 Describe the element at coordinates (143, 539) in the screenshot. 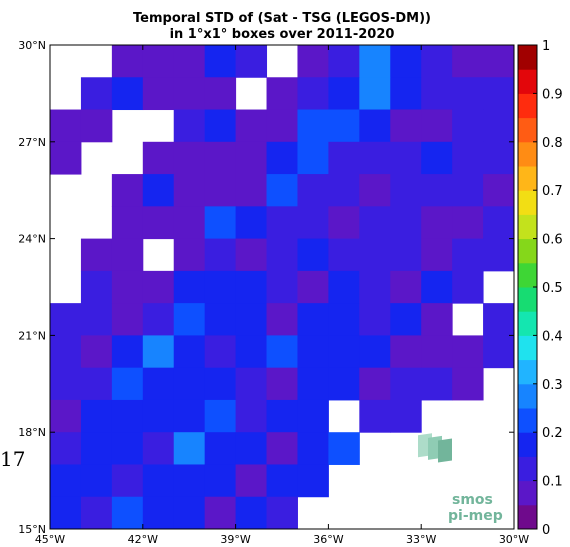

I see `x-tick-label: 42°W` at that location.